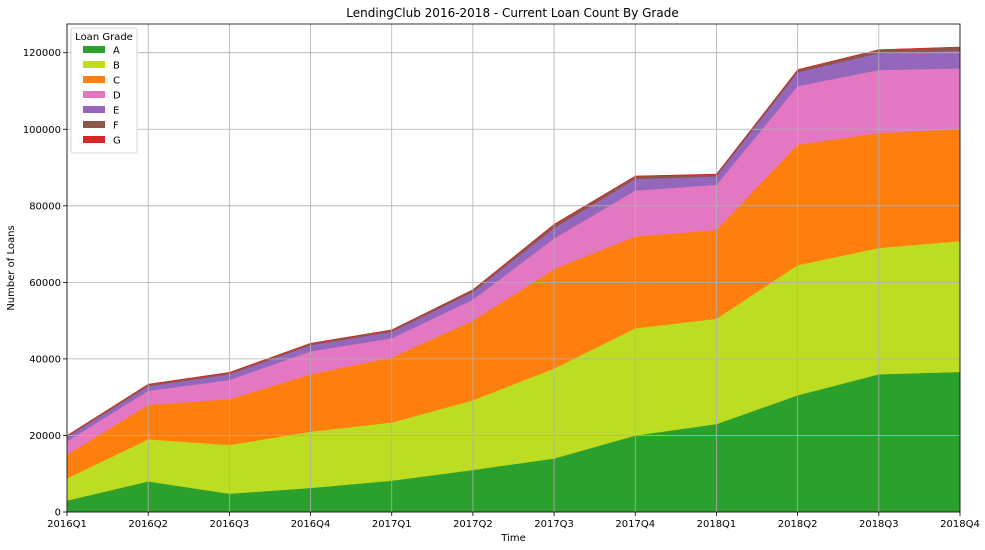 This screenshot has width=985, height=550. Describe the element at coordinates (45, 206) in the screenshot. I see `y-tick-label: 80000` at that location.